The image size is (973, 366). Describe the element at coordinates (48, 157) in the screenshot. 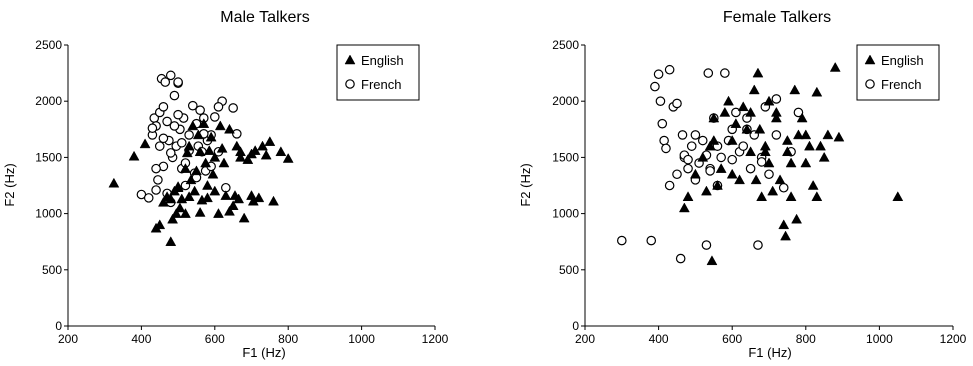

I see `y-tick-label: 1500` at that location.